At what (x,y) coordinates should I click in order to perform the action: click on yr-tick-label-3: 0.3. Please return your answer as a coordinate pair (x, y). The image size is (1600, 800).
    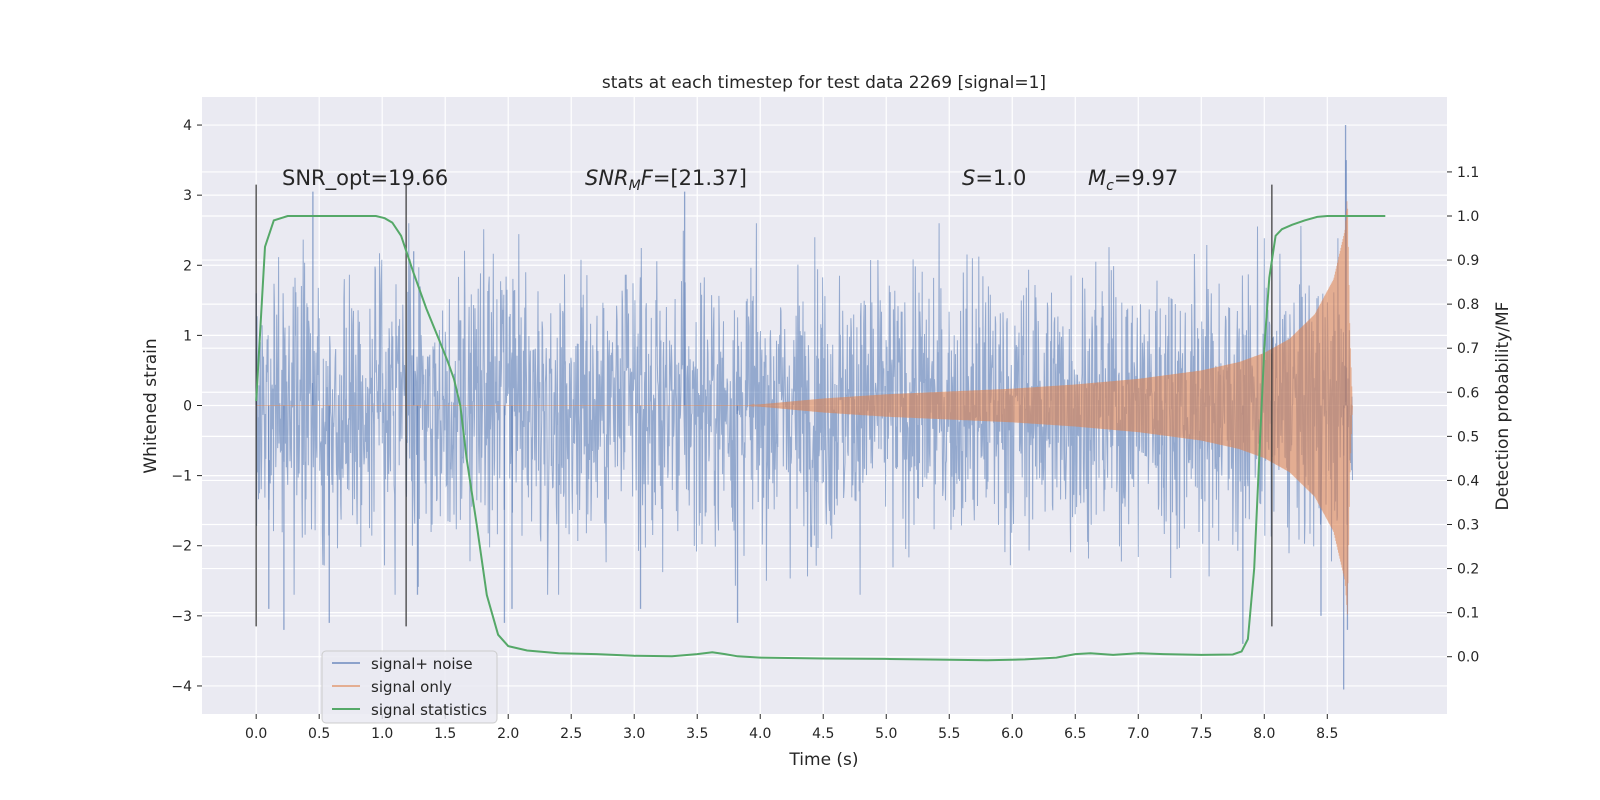
    Looking at the image, I should click on (1468, 525).